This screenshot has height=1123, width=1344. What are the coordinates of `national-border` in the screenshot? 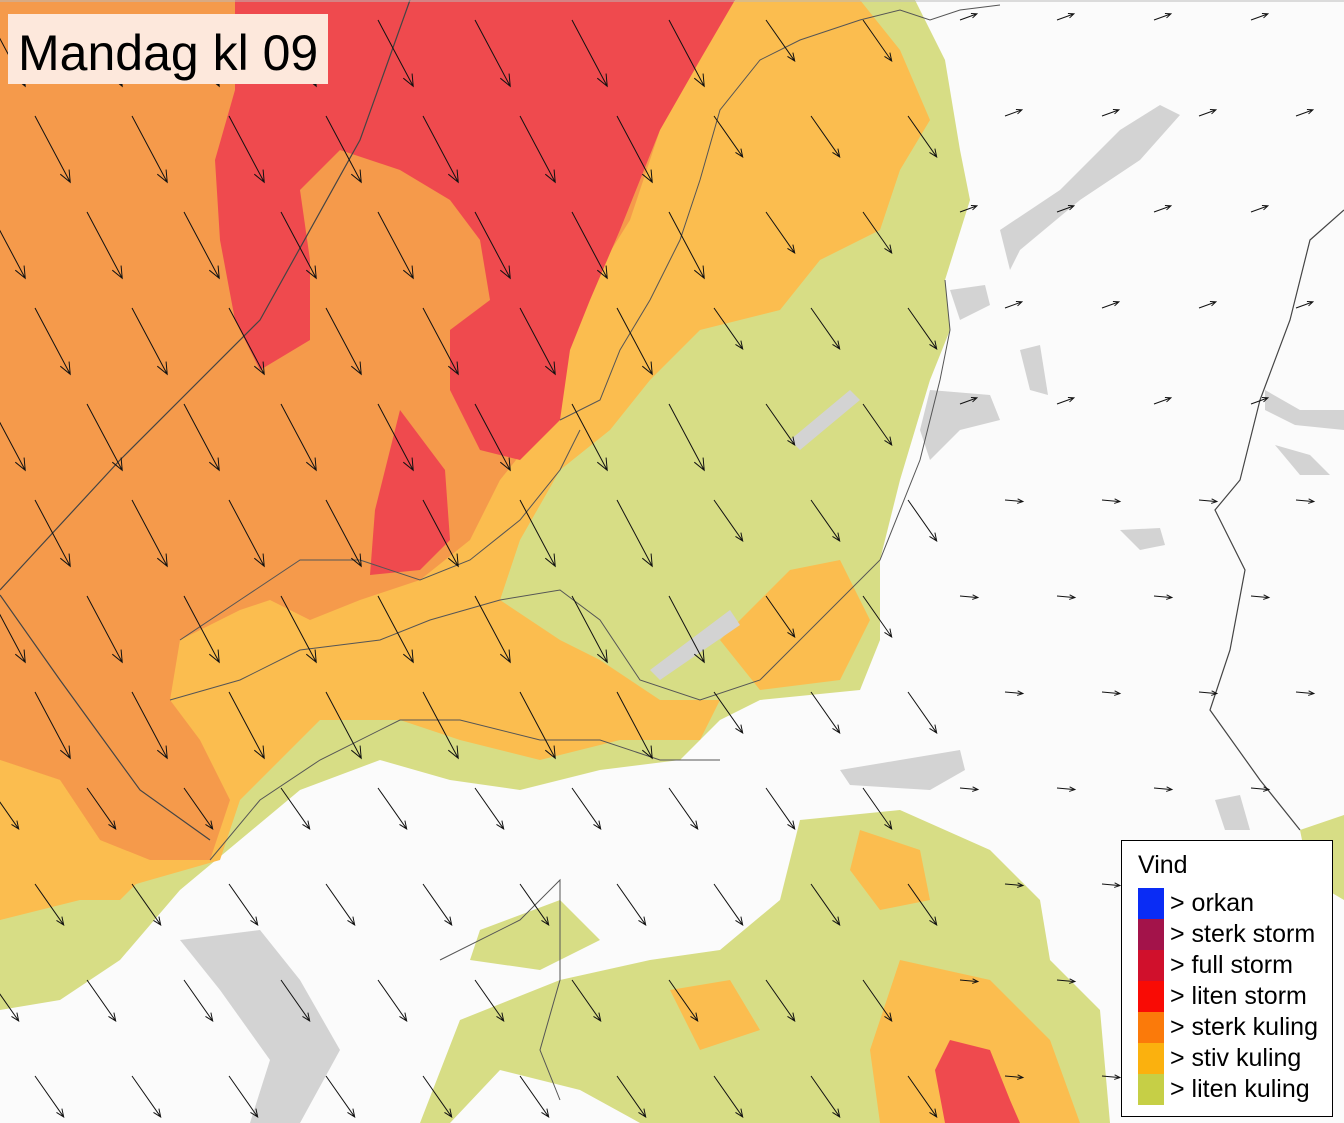 It's located at (1276, 520).